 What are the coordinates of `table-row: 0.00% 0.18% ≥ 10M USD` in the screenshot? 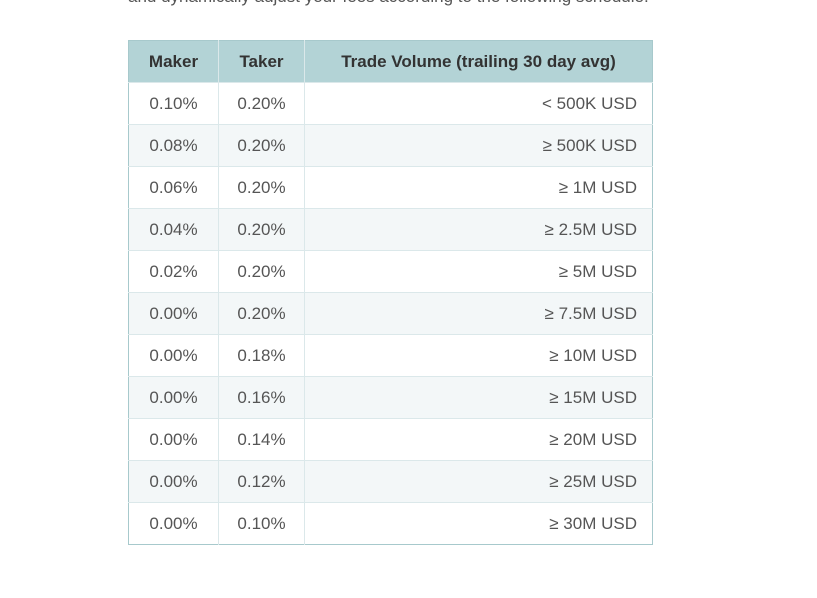 It's located at (390, 355).